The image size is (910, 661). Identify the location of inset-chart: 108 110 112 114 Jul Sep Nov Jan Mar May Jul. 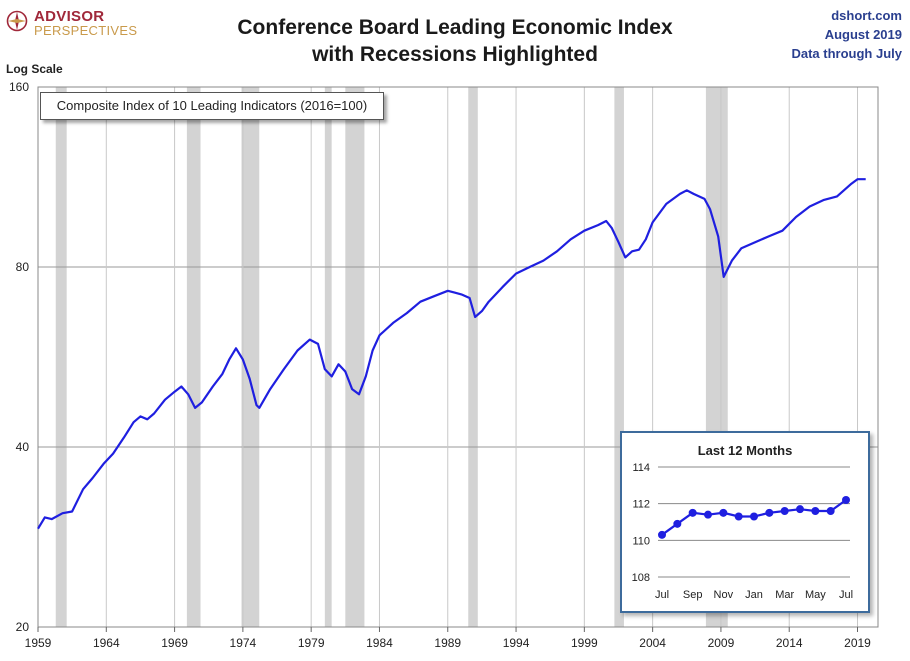
(742, 531).